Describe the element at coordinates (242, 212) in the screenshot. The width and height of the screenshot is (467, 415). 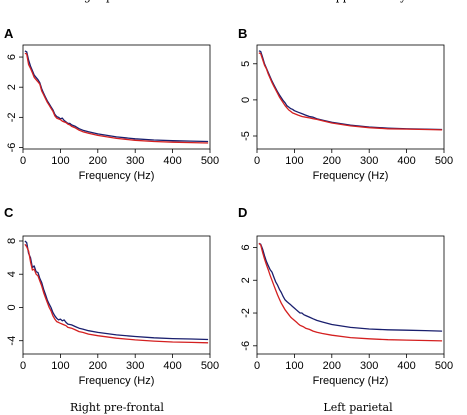
I see `panel-letter: D` at that location.